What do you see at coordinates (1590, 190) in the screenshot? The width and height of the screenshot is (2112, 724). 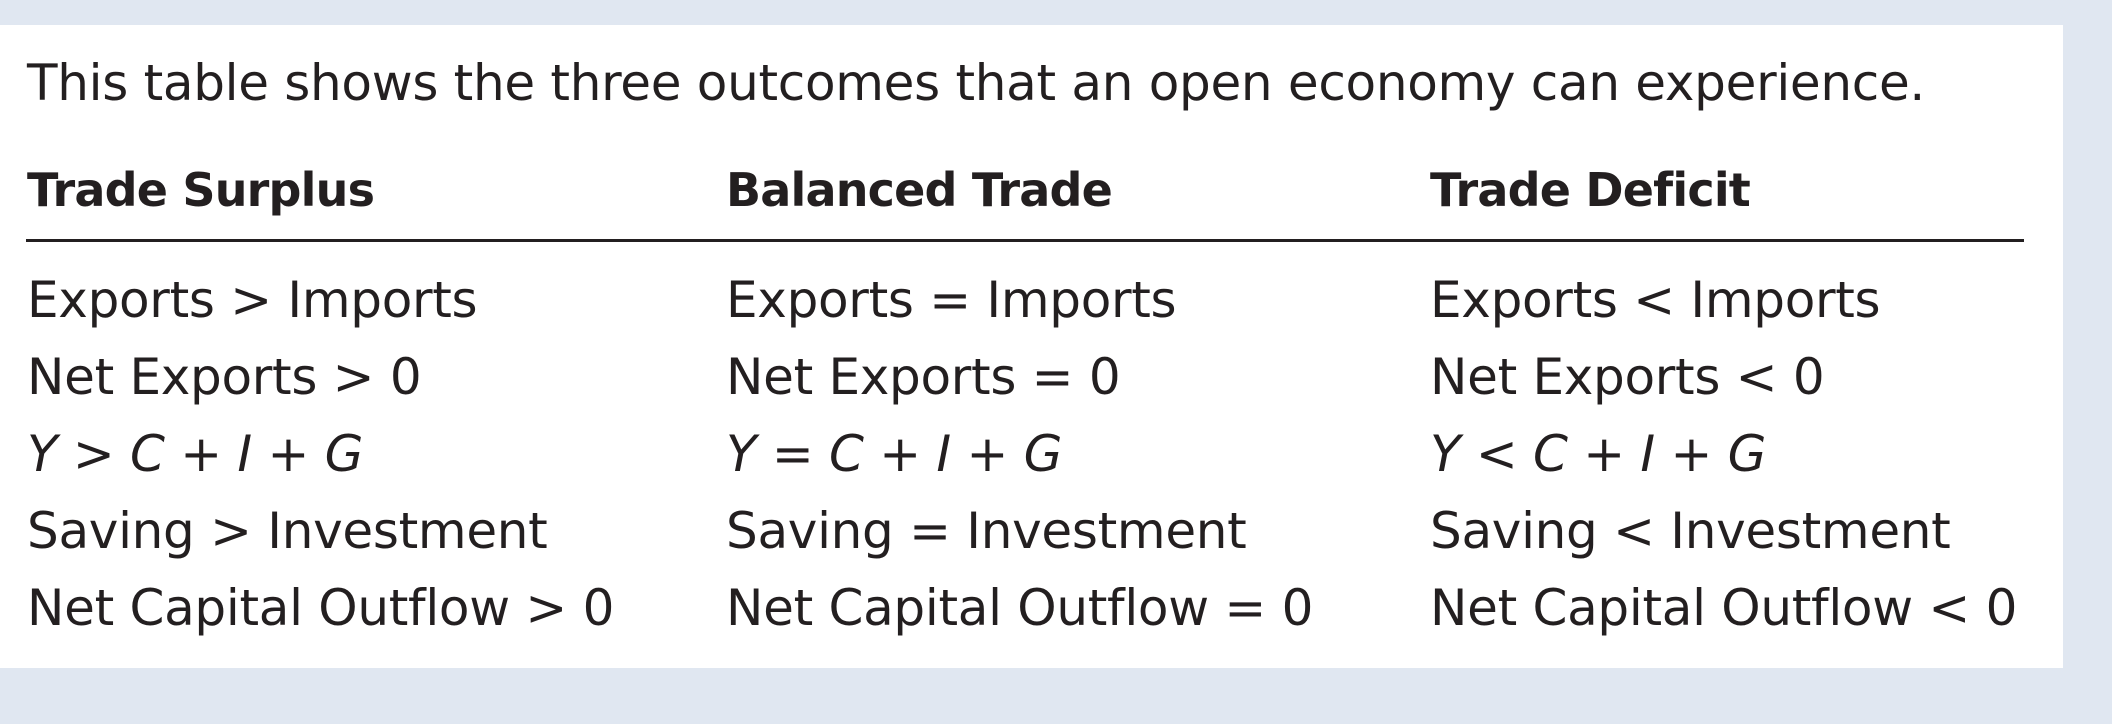 I see `header-trade-deficit: Trade Deficit` at bounding box center [1590, 190].